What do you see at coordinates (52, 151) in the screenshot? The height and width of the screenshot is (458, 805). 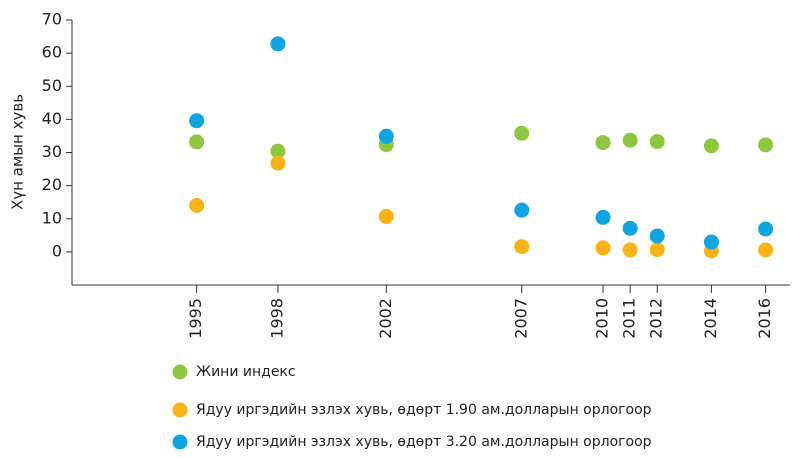 I see `y-tick-label: 30` at bounding box center [52, 151].